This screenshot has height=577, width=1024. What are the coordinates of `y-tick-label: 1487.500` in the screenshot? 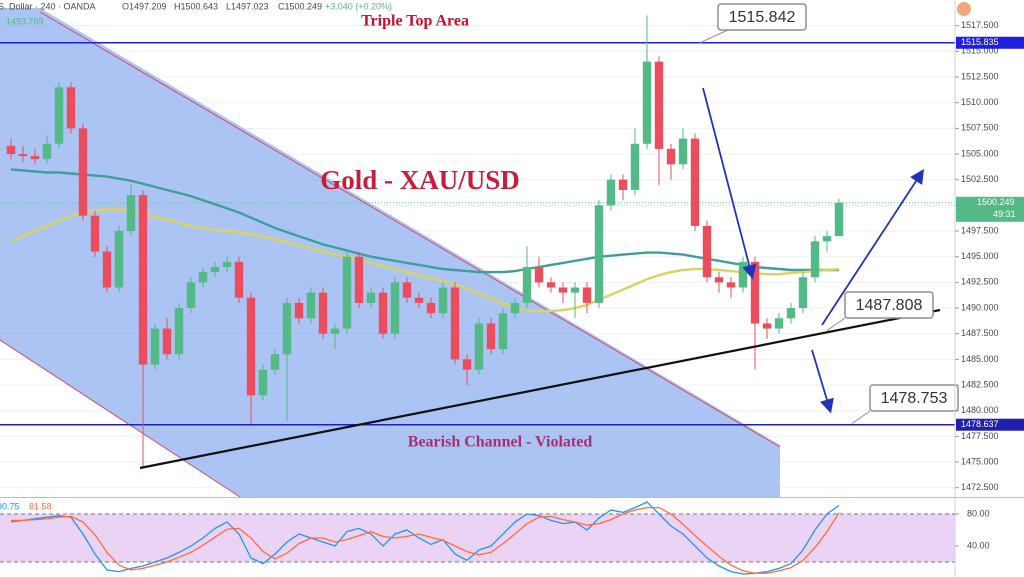 It's located at (980, 333).